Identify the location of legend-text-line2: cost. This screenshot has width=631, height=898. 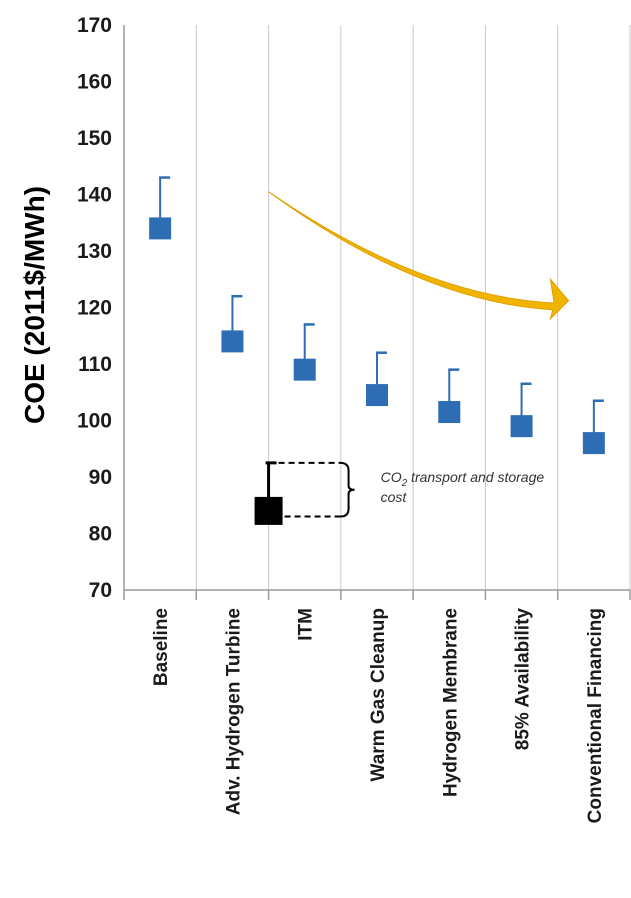
(394, 497).